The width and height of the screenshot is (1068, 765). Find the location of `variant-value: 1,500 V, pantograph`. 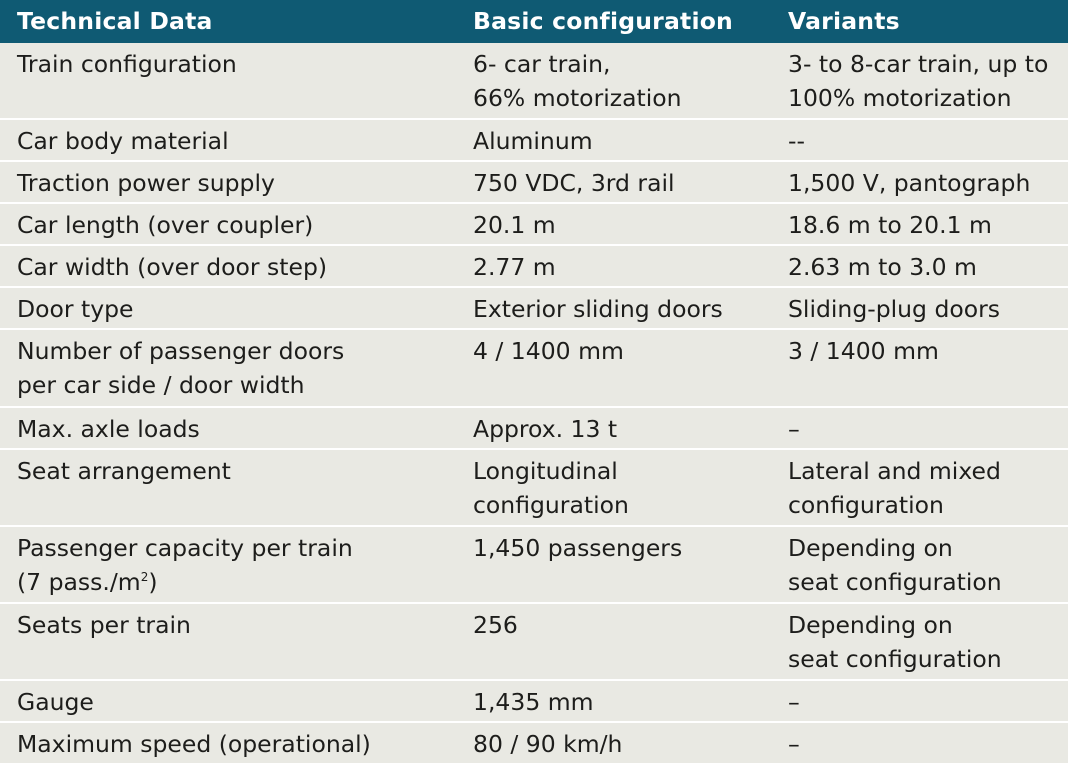

variant-value: 1,500 V, pantograph is located at coordinates (909, 183).